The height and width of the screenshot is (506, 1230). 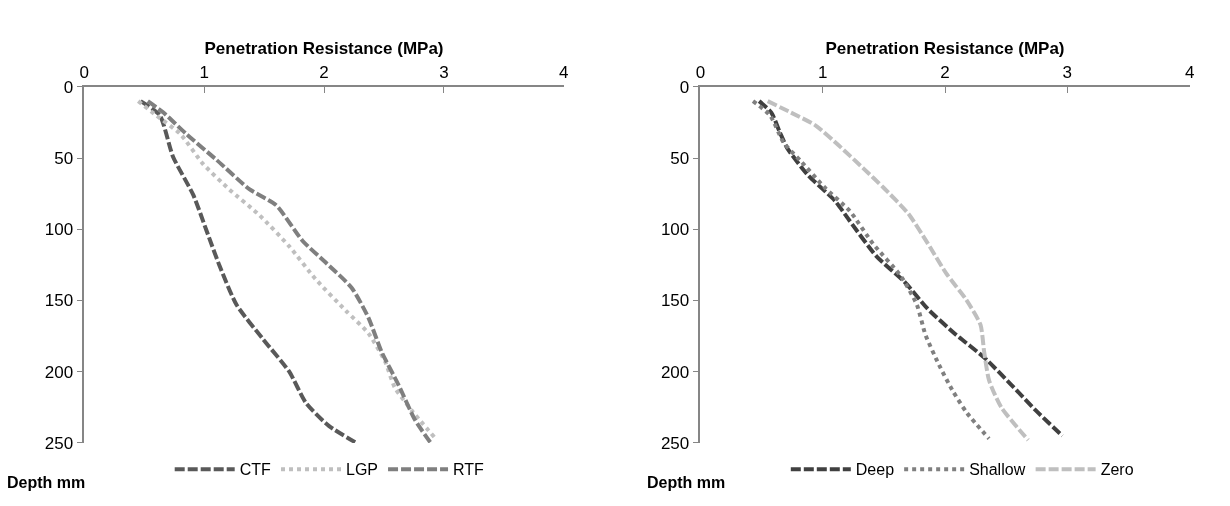 I want to click on legend-label: Zero, so click(x=1117, y=470).